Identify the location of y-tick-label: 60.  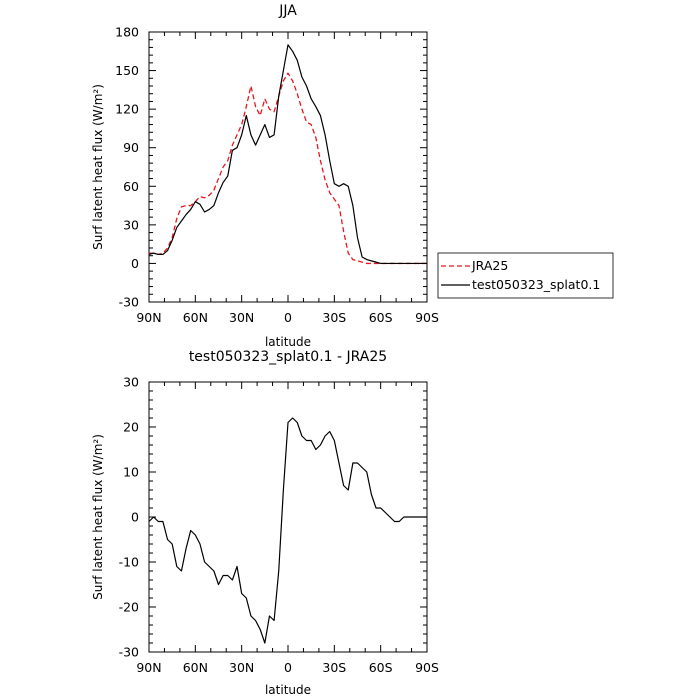
(131, 186).